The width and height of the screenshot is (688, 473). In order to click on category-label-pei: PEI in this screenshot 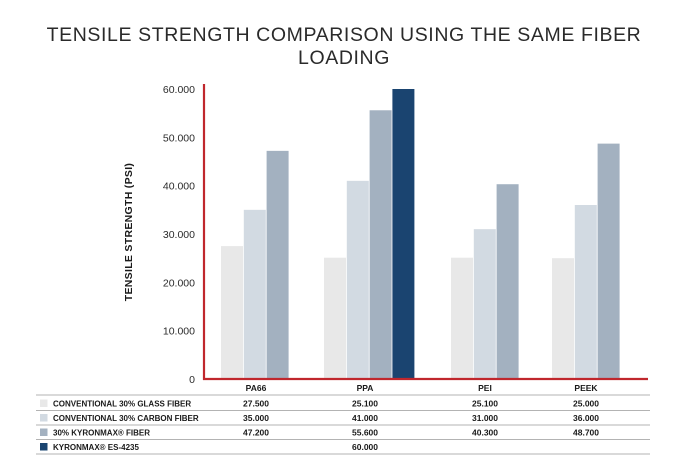, I will do `click(485, 388)`.